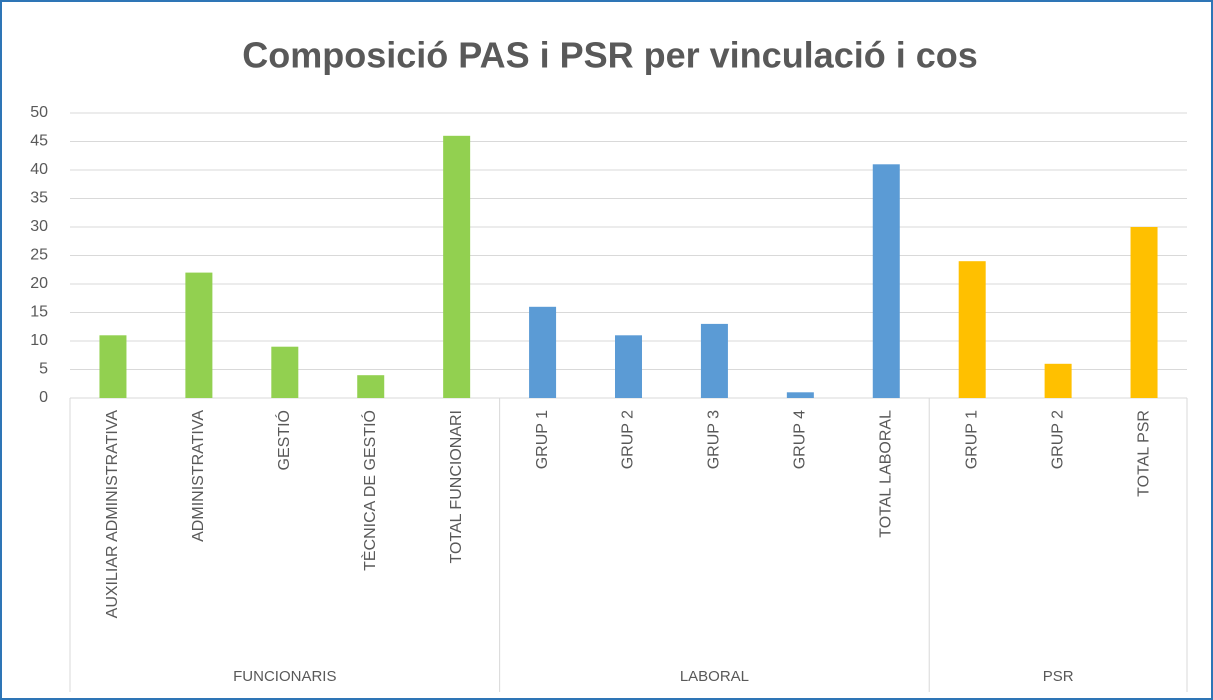  I want to click on y-tick-label: 40, so click(39, 169).